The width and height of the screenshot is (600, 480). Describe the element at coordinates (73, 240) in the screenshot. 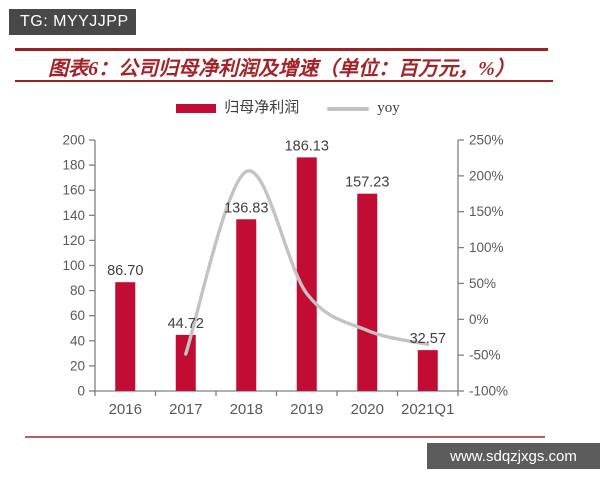

I see `left-tick-label: 120` at that location.